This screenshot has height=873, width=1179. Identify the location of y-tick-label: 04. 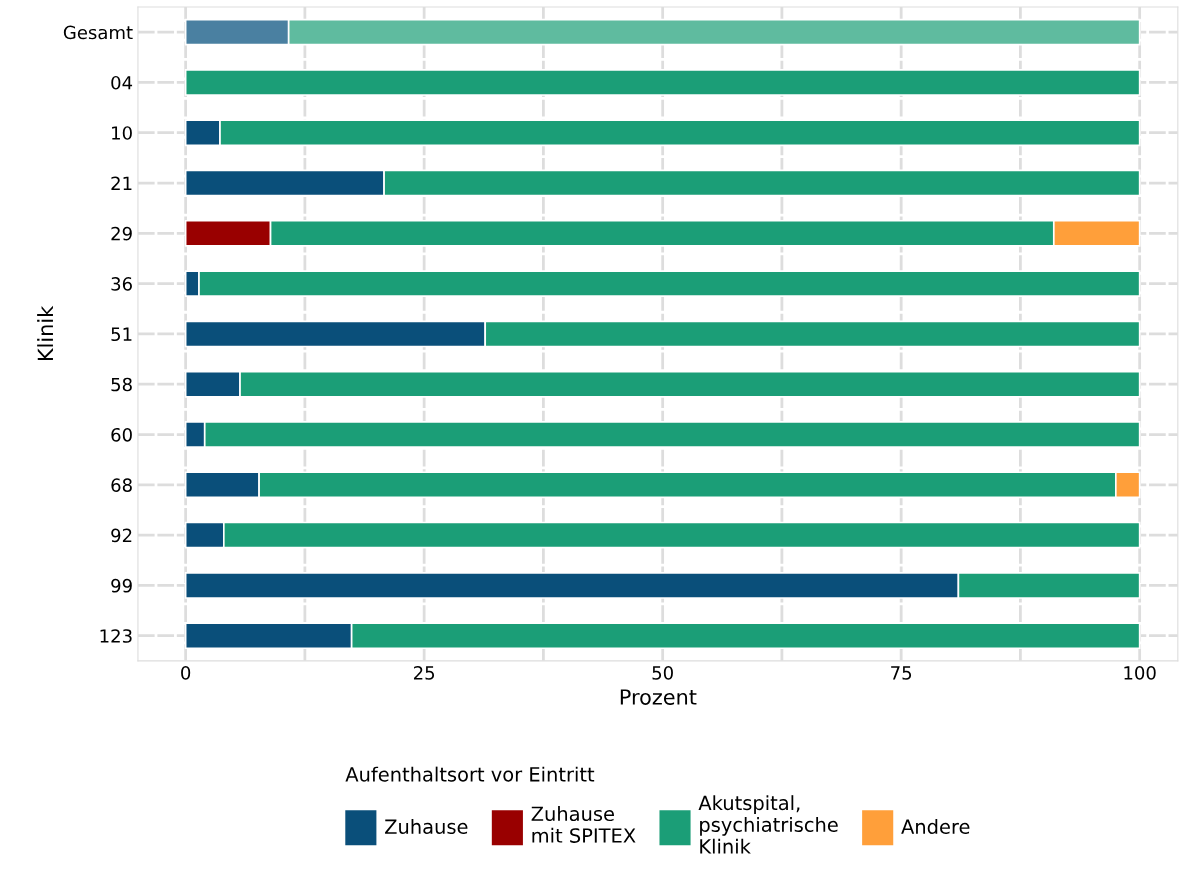
(122, 82).